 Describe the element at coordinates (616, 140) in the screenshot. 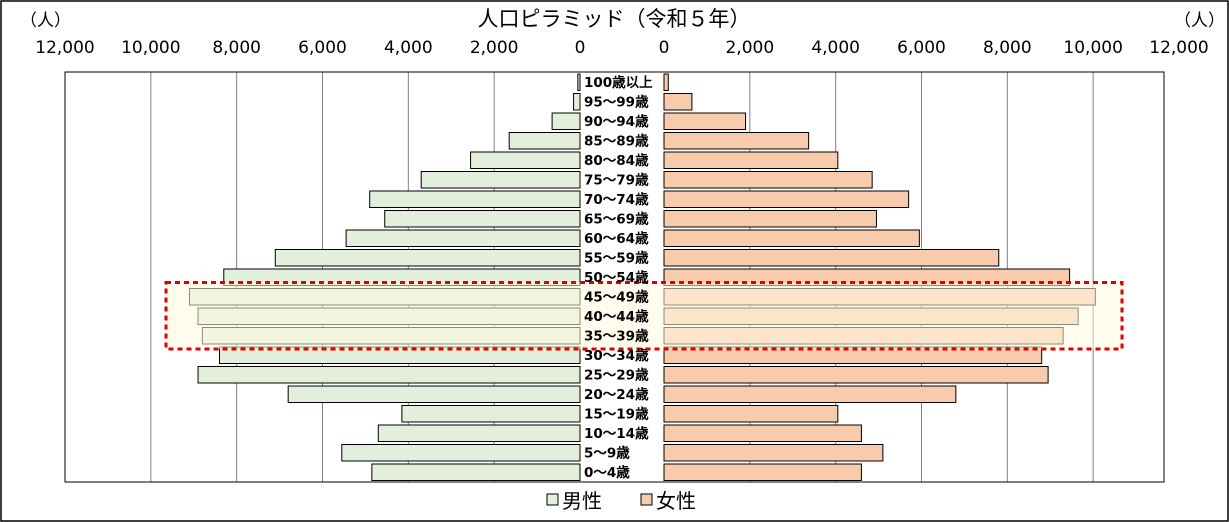

I see `age-group-label: 85～89歳` at that location.